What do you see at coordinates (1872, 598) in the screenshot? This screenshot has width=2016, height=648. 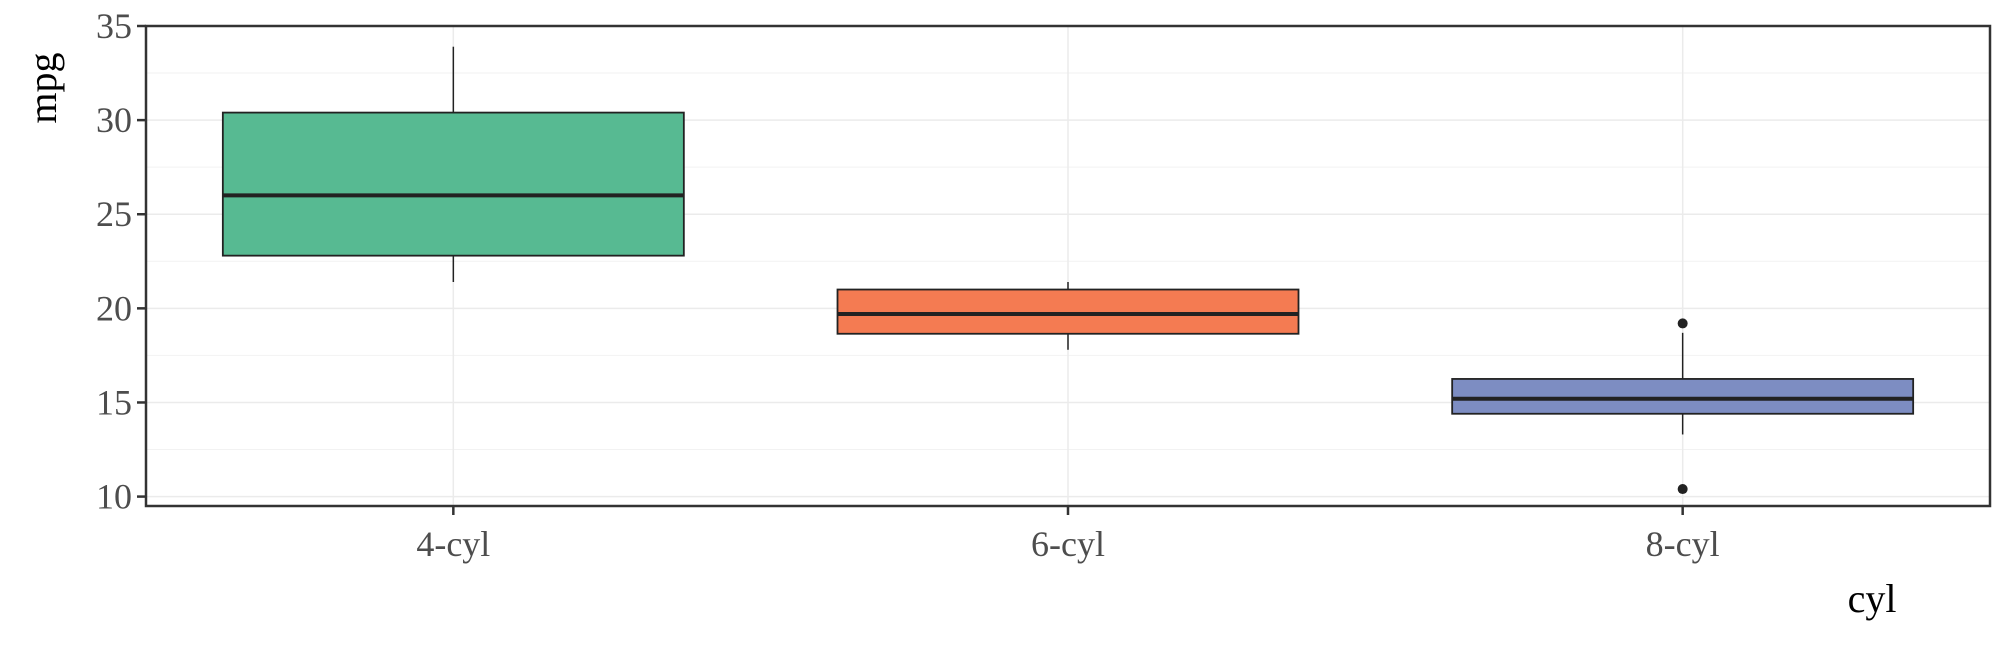 I see `x-axis-title: cyl` at bounding box center [1872, 598].